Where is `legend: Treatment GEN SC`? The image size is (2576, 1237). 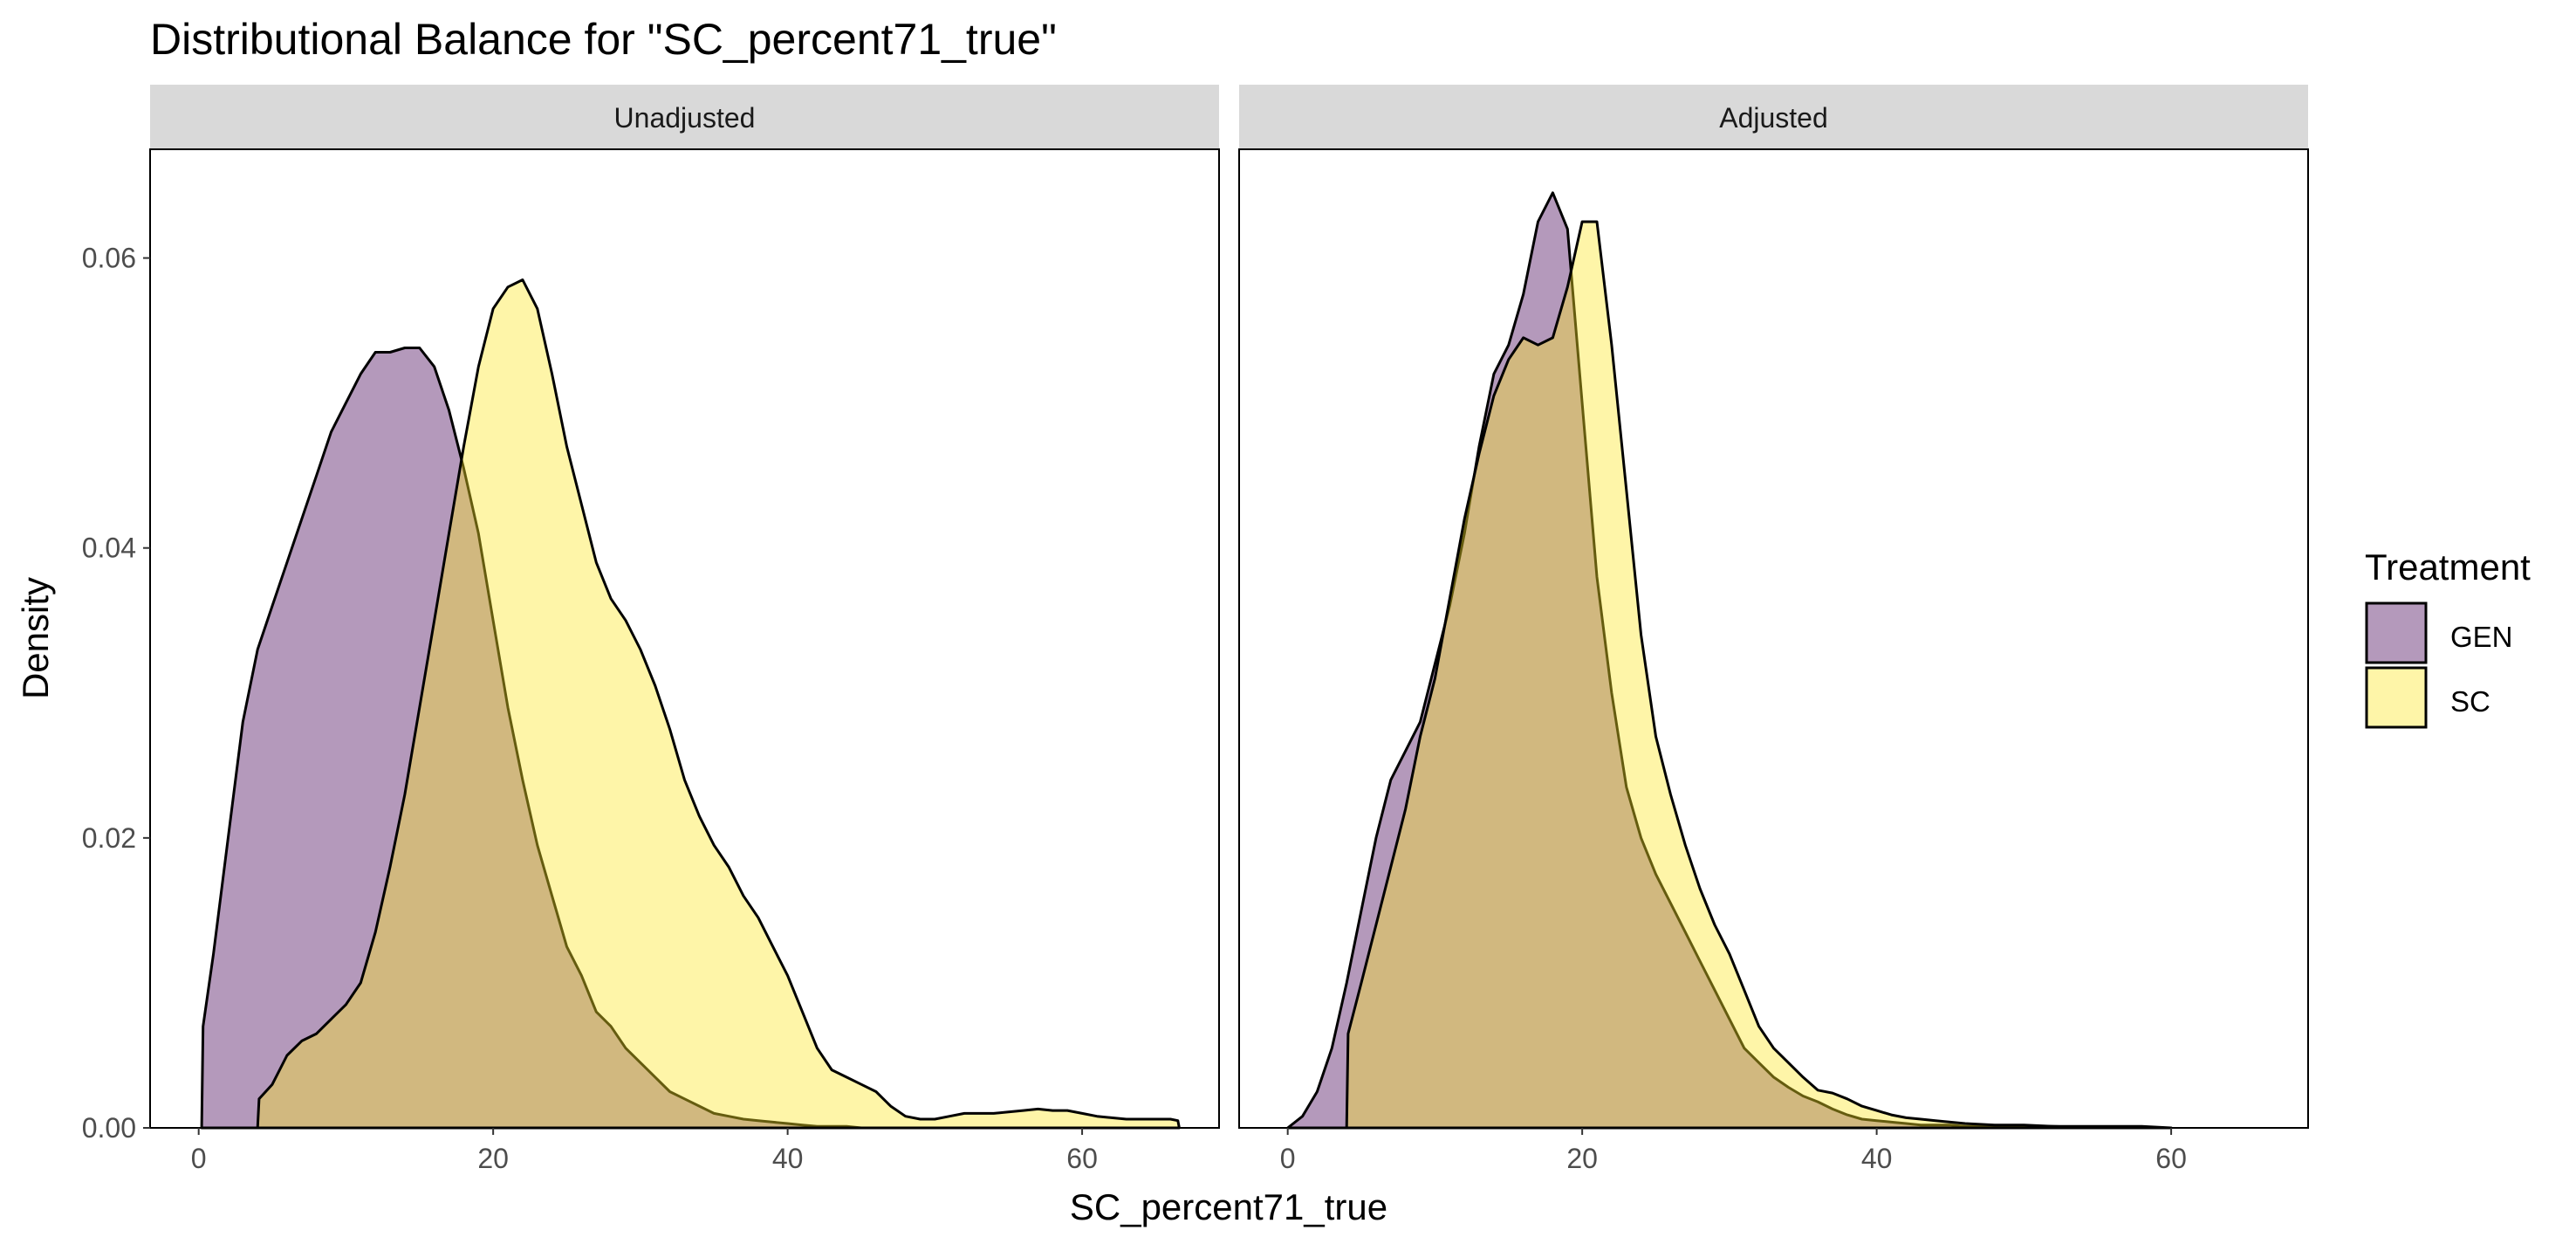 legend: Treatment GEN SC is located at coordinates (2448, 637).